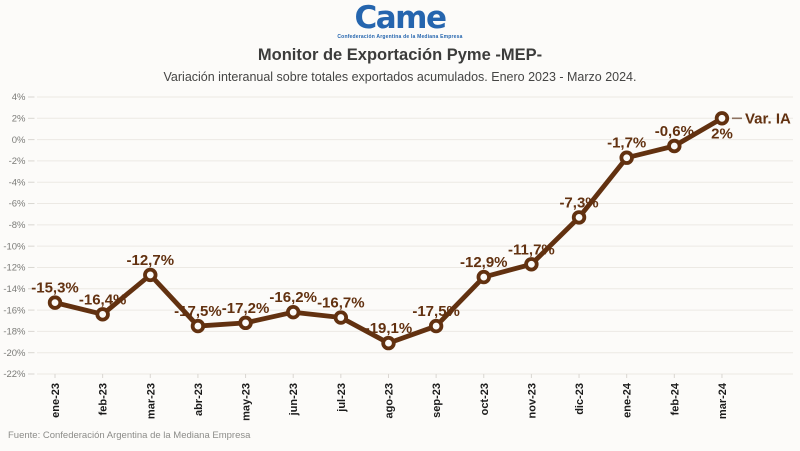 The height and width of the screenshot is (451, 800). What do you see at coordinates (484, 262) in the screenshot?
I see `data-point-label: -12,9%` at bounding box center [484, 262].